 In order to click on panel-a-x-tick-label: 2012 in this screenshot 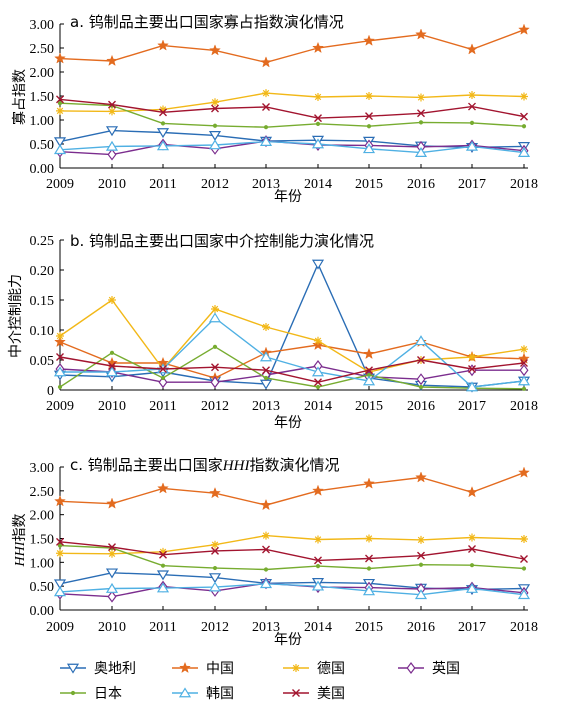, I will do `click(215, 184)`.